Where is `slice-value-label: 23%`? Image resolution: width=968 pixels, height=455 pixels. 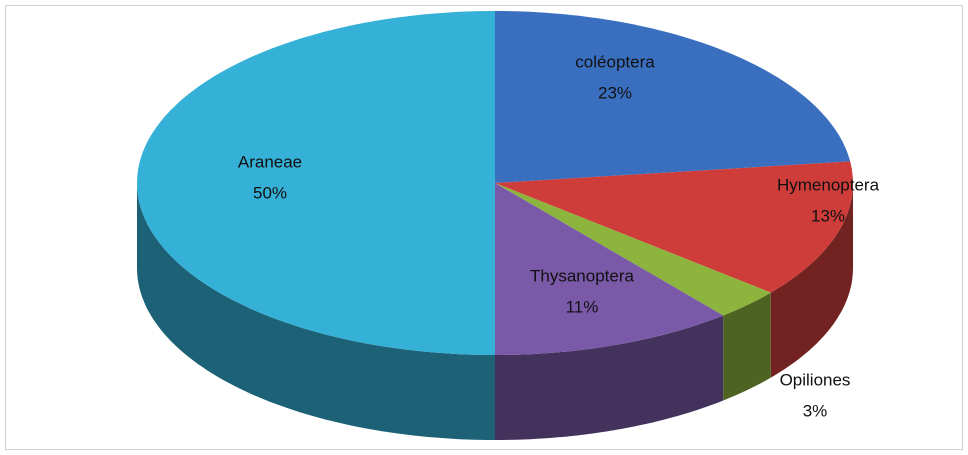 slice-value-label: 23% is located at coordinates (615, 92).